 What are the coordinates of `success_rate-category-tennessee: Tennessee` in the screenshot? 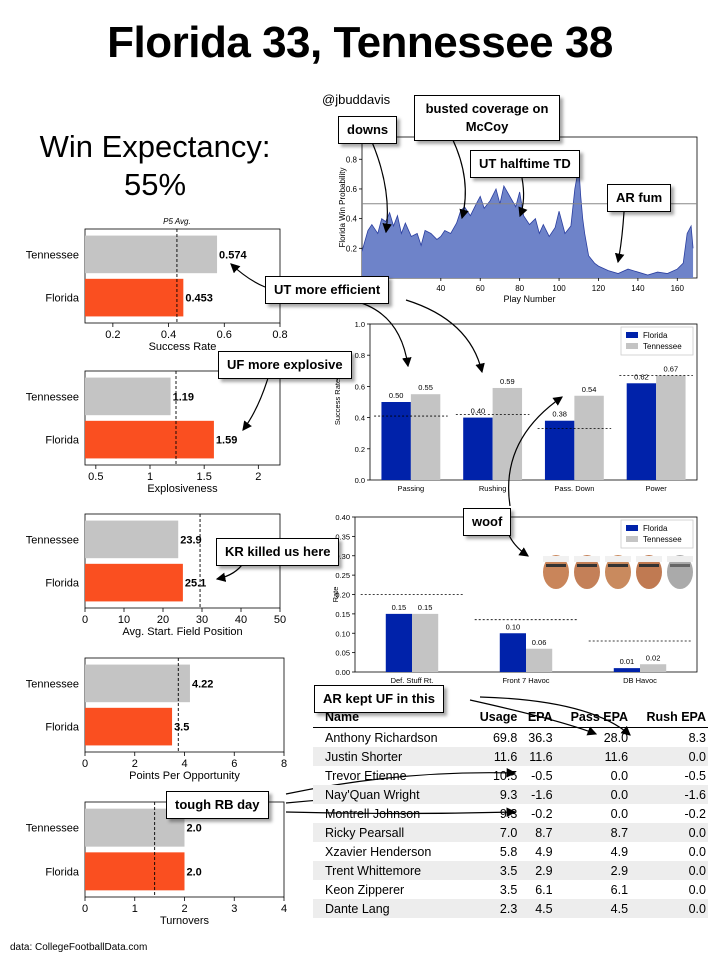 It's located at (52, 255).